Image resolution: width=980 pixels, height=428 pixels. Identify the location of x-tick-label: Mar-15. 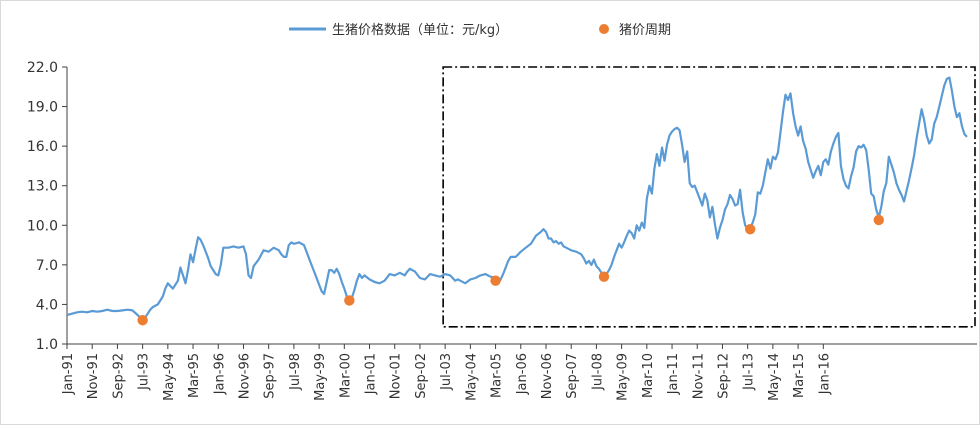
(799, 375).